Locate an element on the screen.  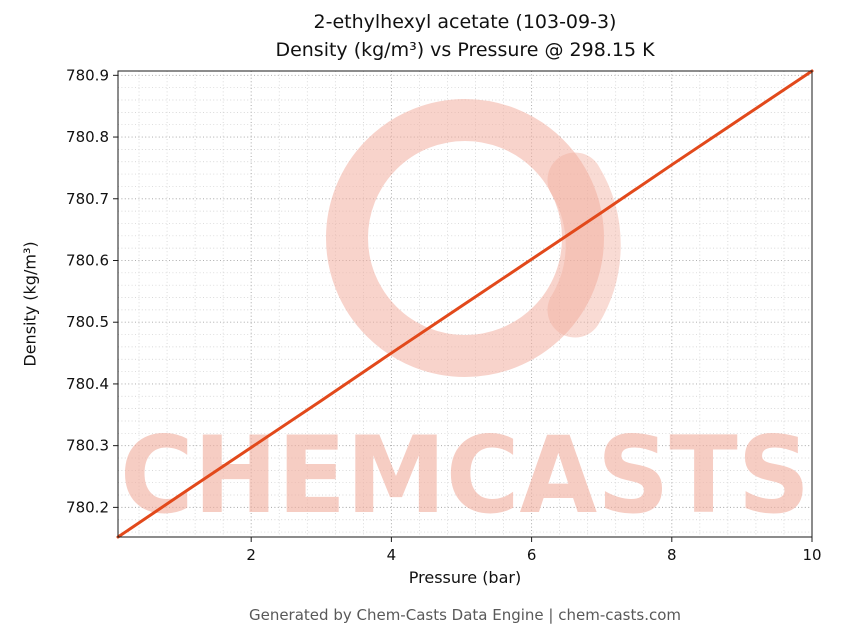
y-axis-label: Density (kg/m³) is located at coordinates (30, 304).